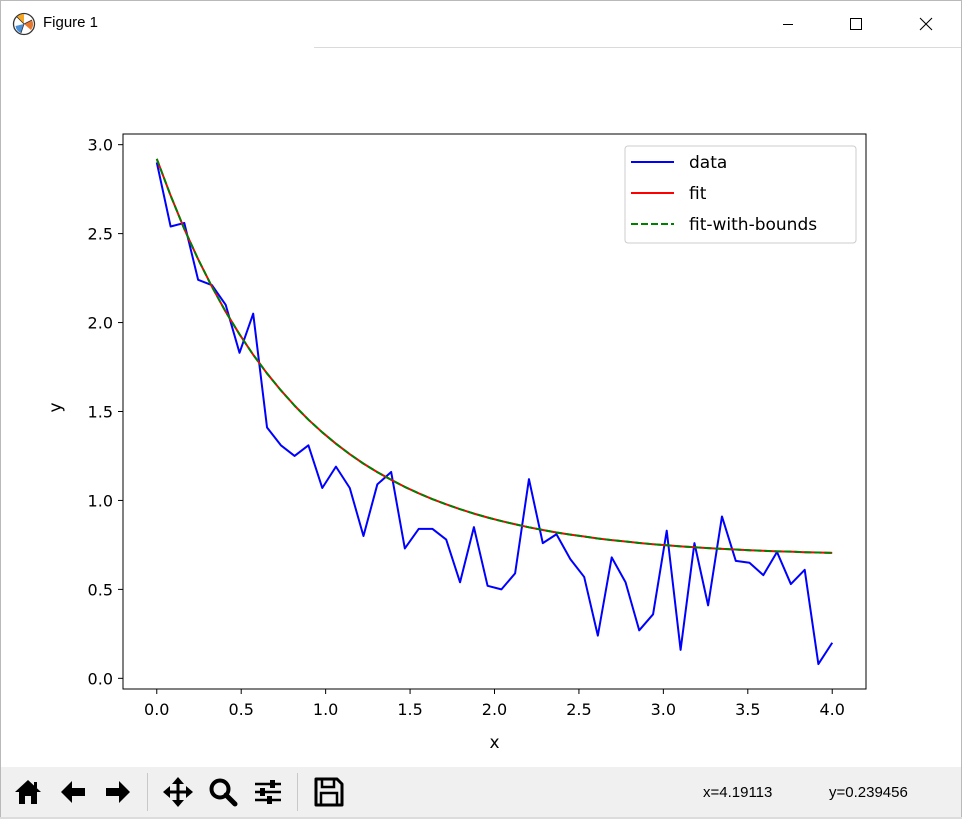 The width and height of the screenshot is (962, 819). I want to click on home-icon, so click(28, 792).